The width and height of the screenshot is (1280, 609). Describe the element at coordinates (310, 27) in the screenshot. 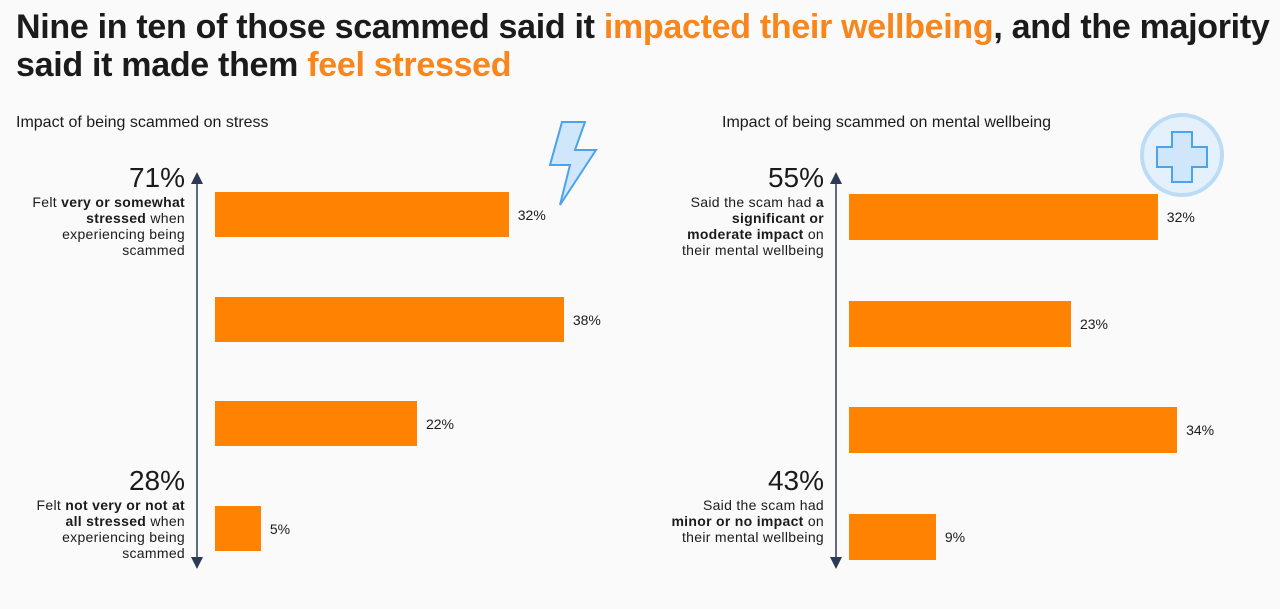

I see `title-text: Nine in ten of those scammed said it` at that location.